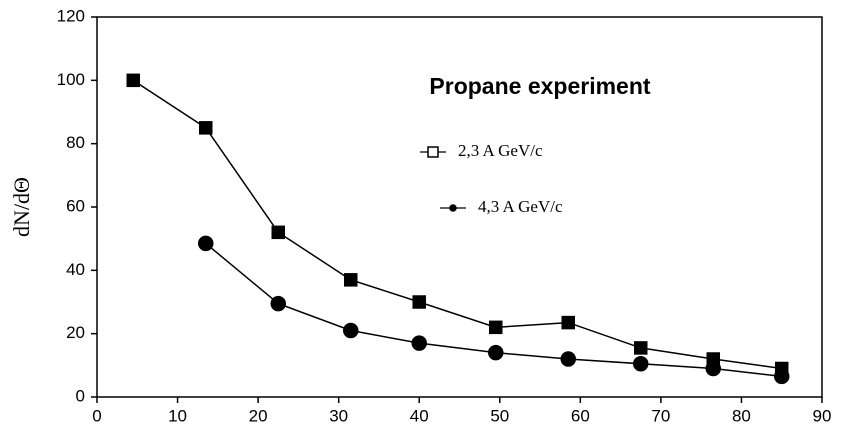 The width and height of the screenshot is (857, 431). Describe the element at coordinates (258, 415) in the screenshot. I see `x-tick-label: 20` at that location.